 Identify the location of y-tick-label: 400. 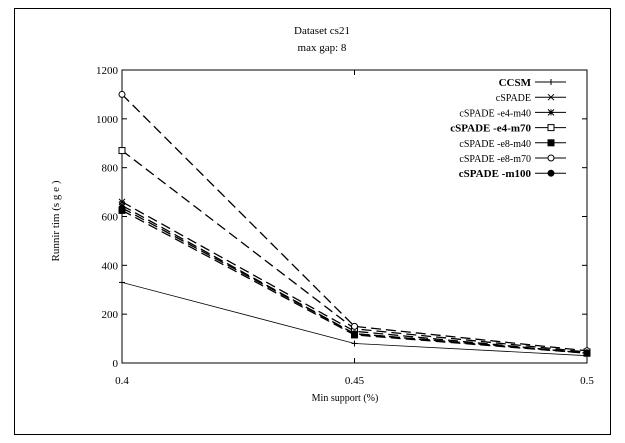
(110, 266).